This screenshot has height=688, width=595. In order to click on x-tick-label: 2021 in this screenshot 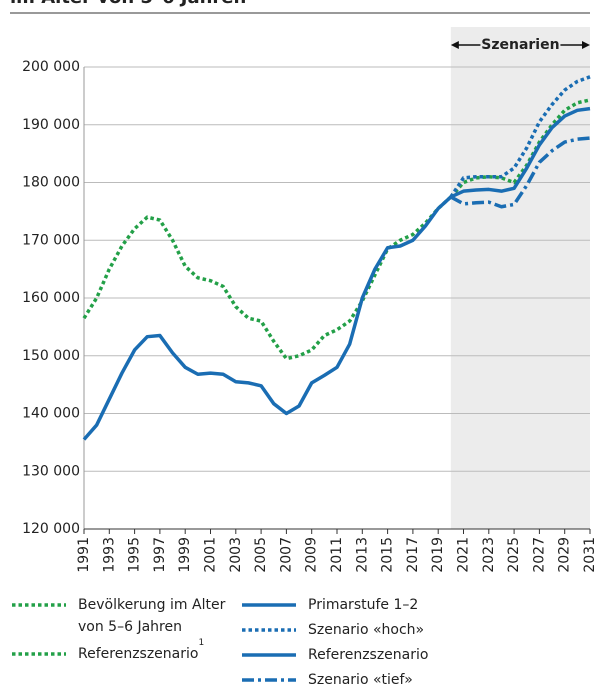, I will do `click(464, 555)`.